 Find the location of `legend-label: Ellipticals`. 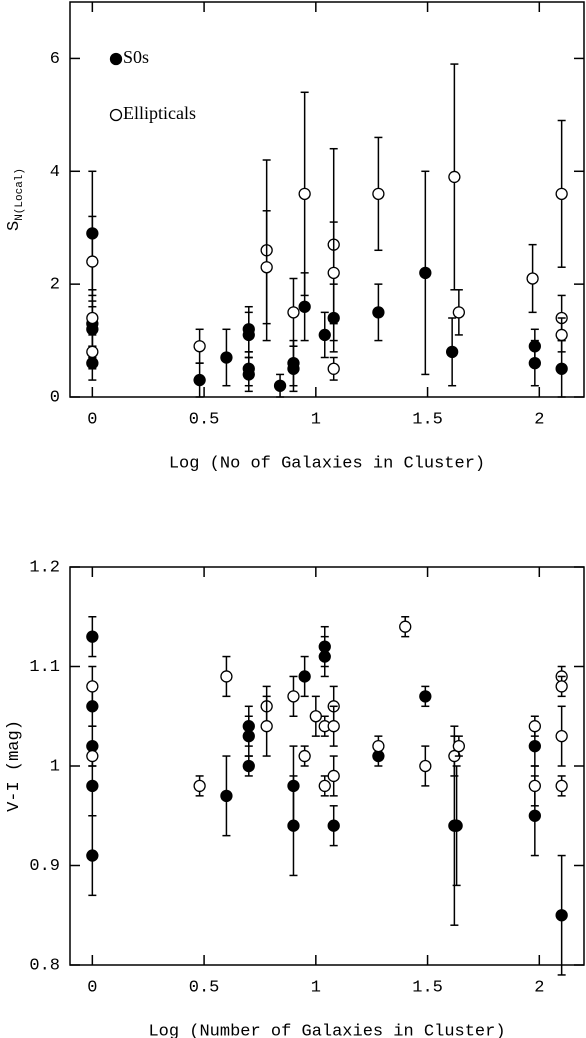

legend-label: Ellipticals is located at coordinates (159, 113).